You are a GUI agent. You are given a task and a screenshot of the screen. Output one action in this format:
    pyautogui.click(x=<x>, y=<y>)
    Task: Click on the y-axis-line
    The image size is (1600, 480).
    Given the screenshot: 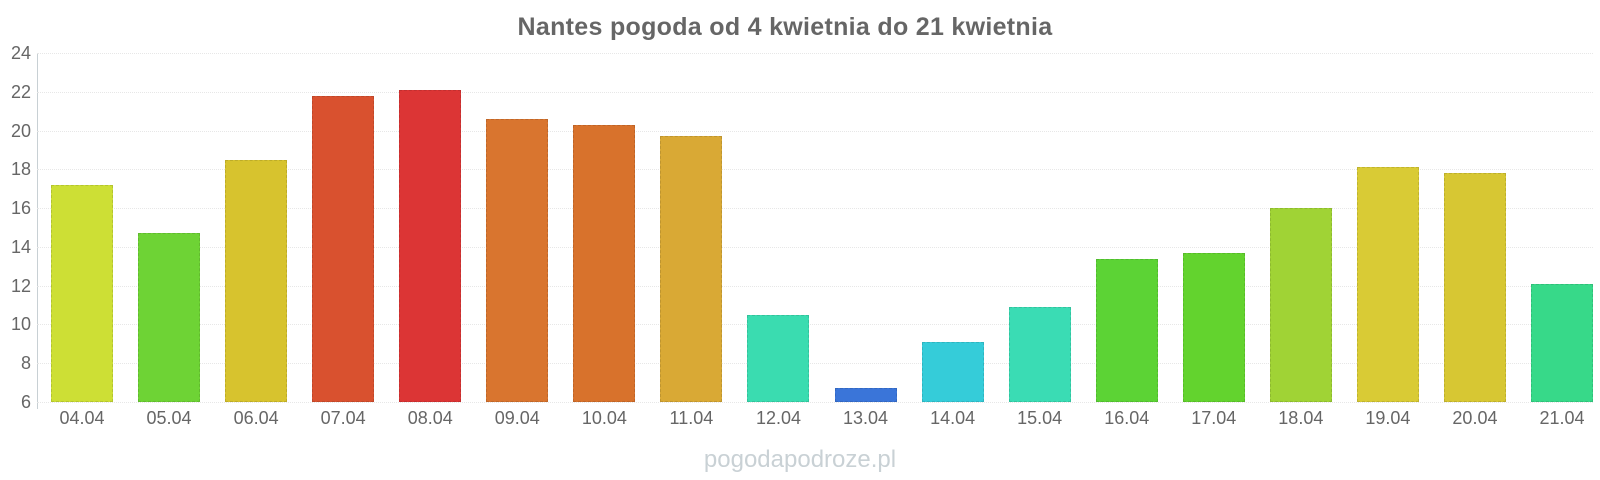 What is the action you would take?
    pyautogui.click(x=37, y=231)
    